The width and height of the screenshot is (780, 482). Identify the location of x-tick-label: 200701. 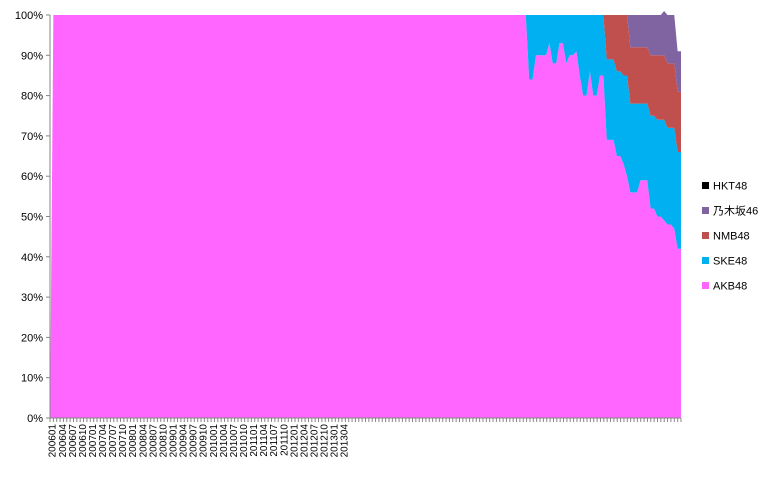
(93, 441).